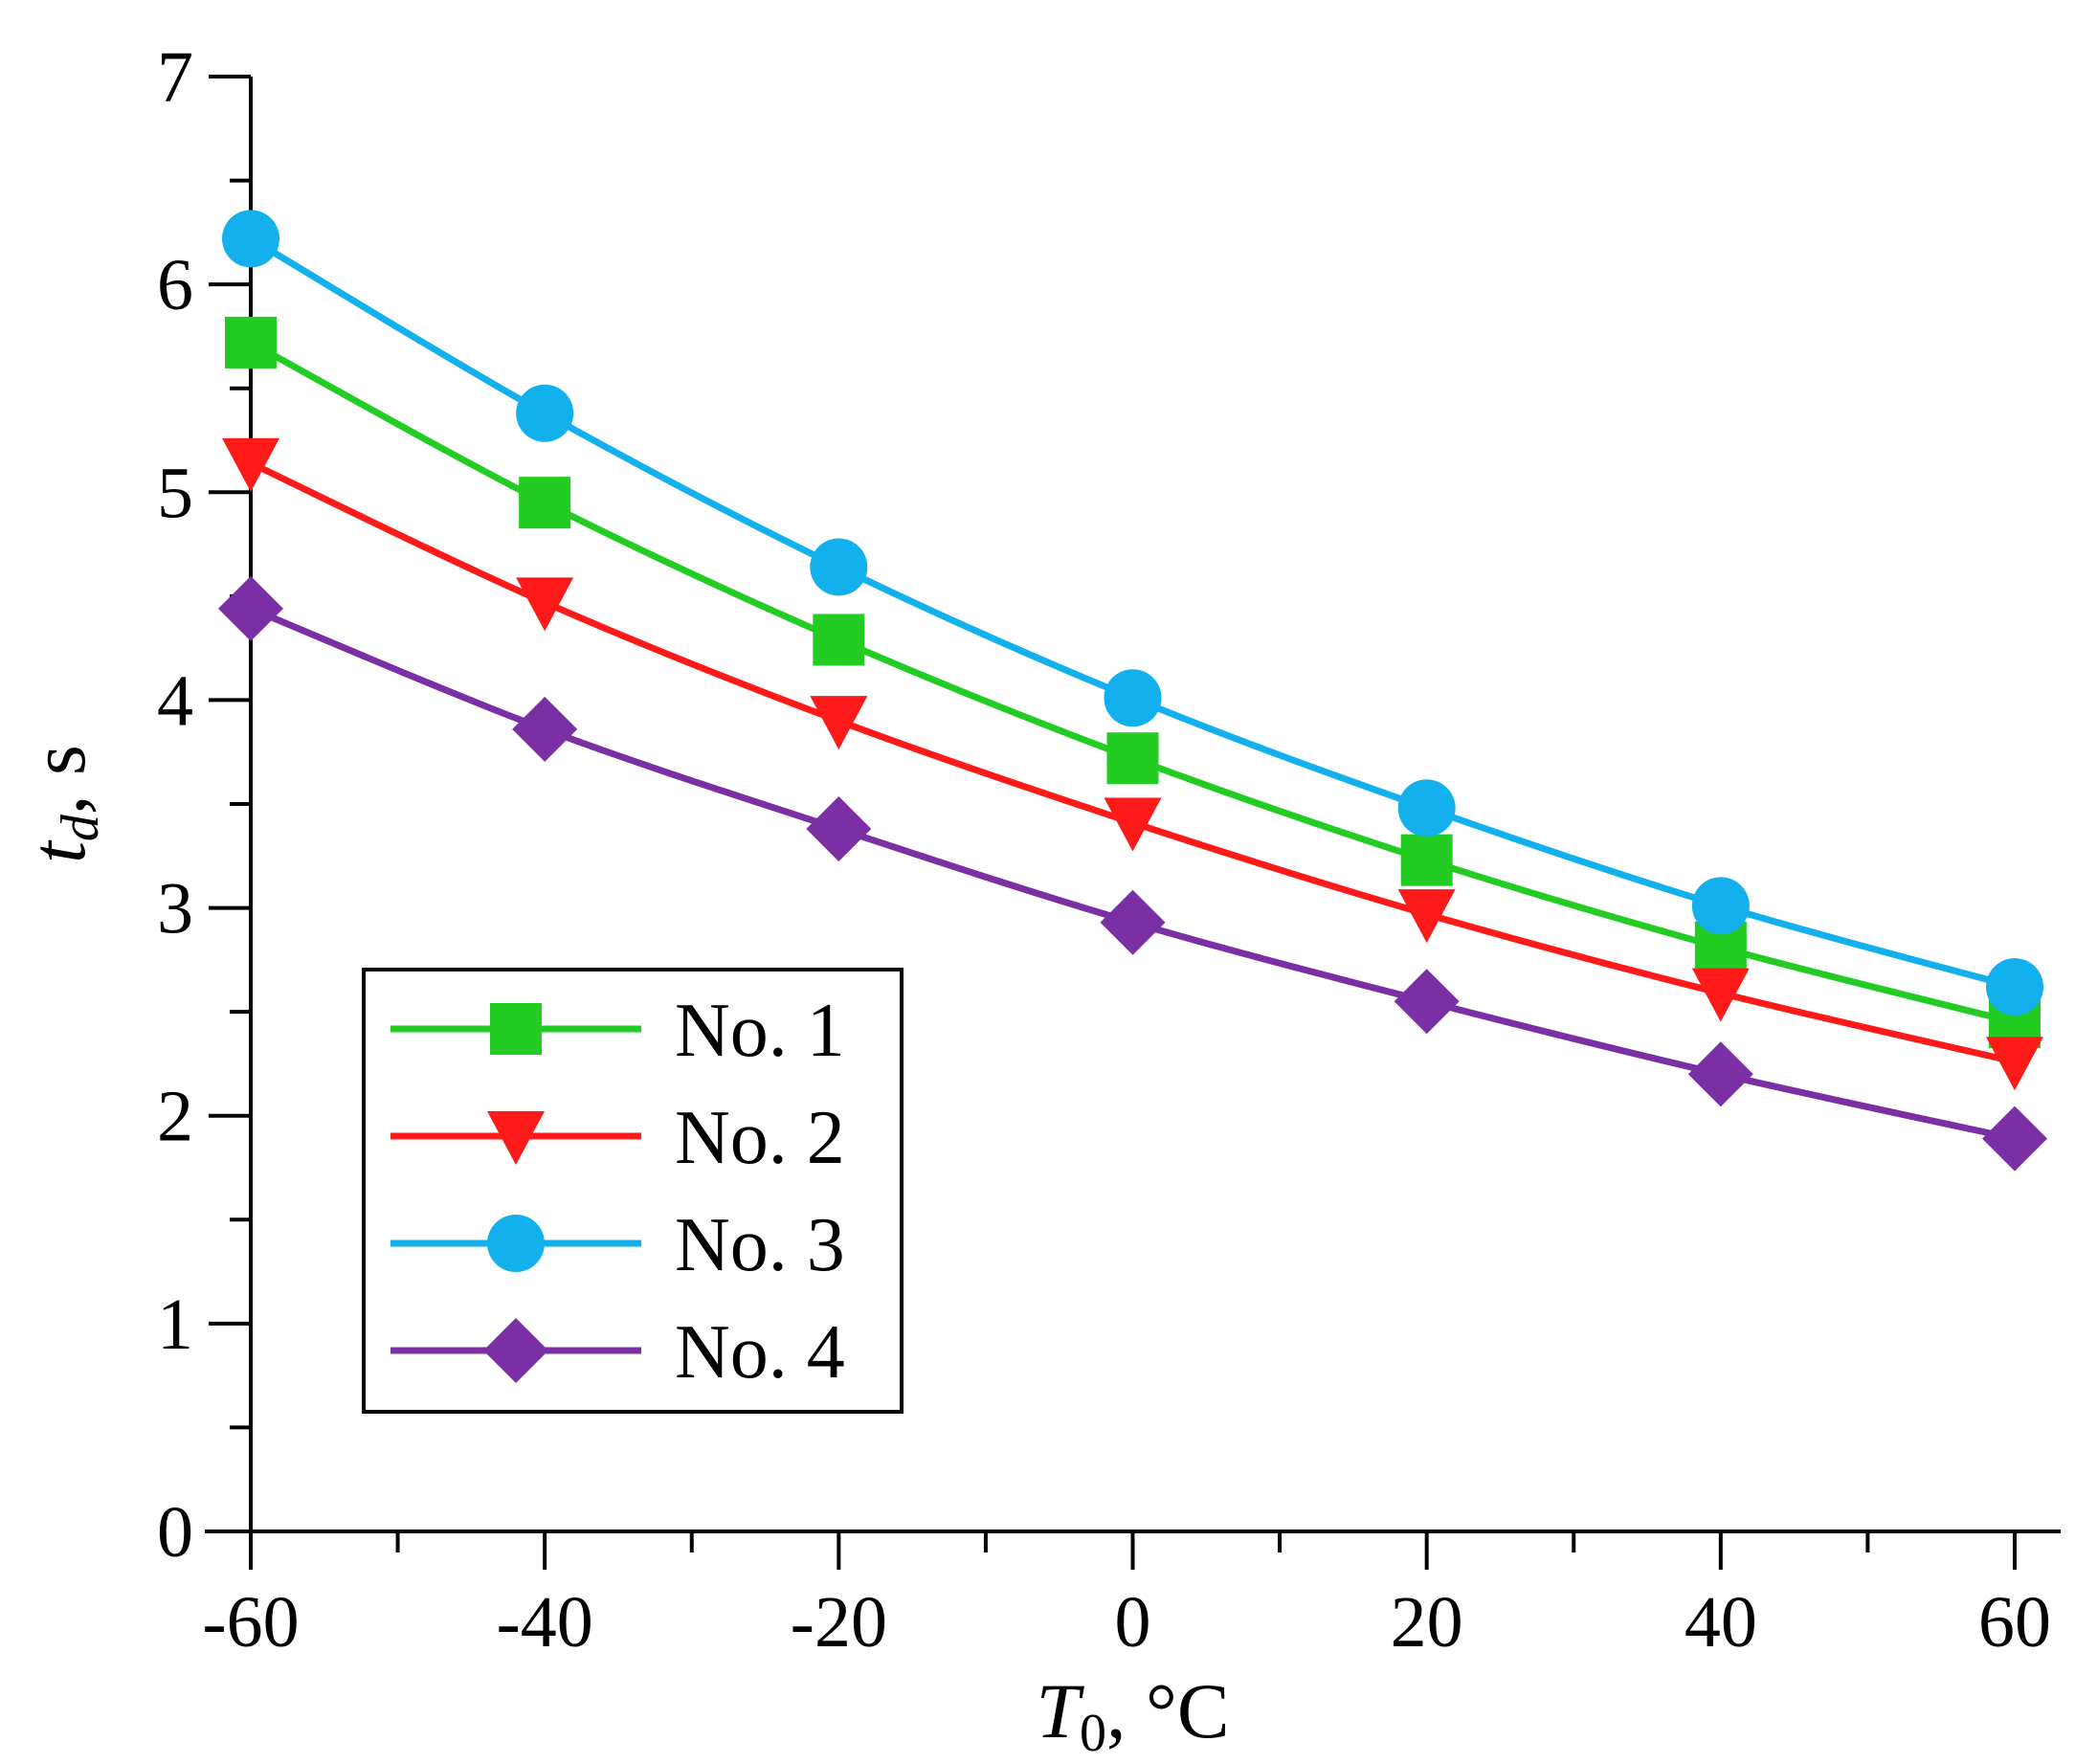 The width and height of the screenshot is (2075, 1764). I want to click on x-tick-label: 60, so click(2014, 1622).